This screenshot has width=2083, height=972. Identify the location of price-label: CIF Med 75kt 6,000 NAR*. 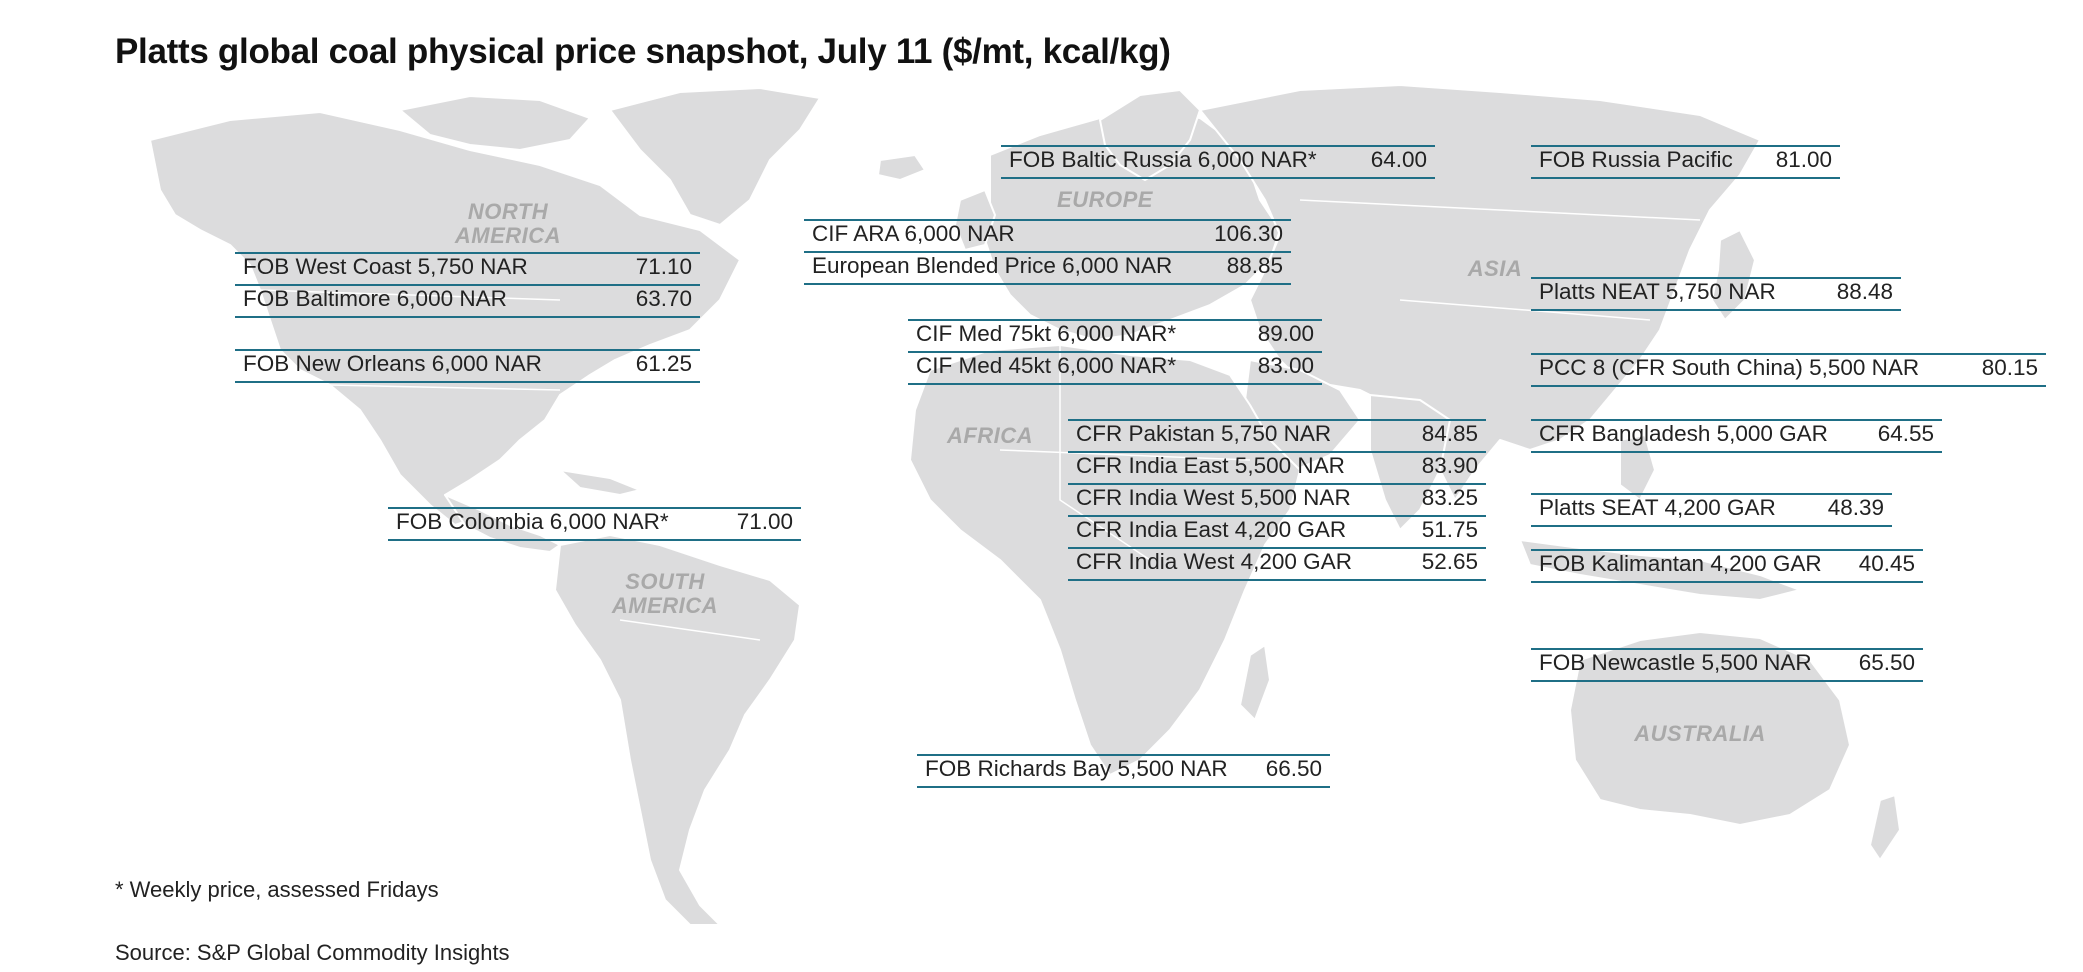
(1046, 333).